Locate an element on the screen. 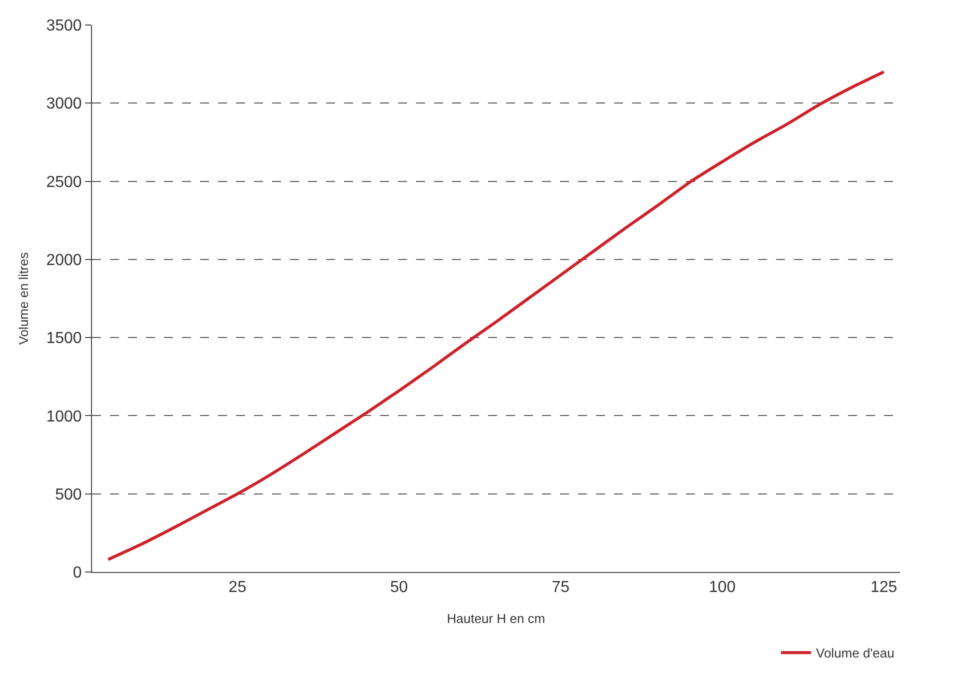  legend-label: Volume d'eau is located at coordinates (855, 653).